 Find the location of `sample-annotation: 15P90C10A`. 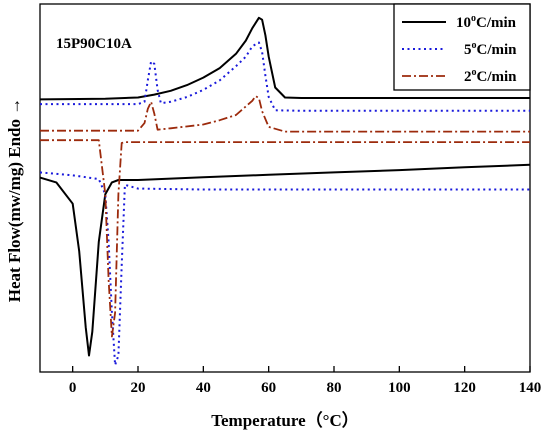

sample-annotation: 15P90C10A is located at coordinates (94, 44).